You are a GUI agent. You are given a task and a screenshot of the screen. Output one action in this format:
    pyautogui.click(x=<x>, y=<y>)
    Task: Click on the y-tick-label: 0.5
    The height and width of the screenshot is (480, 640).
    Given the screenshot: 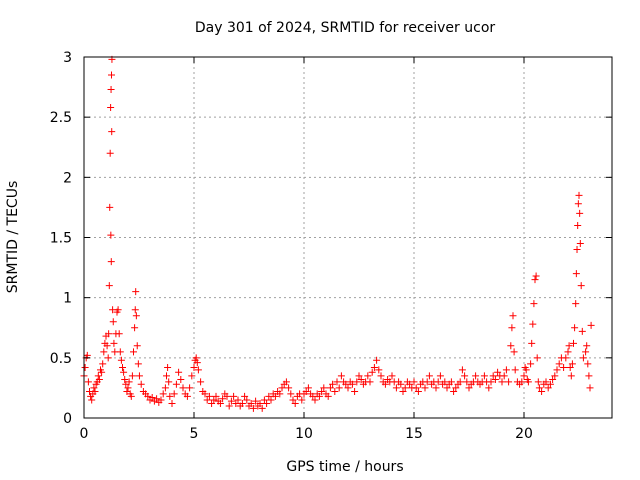 What is the action you would take?
    pyautogui.click(x=61, y=359)
    